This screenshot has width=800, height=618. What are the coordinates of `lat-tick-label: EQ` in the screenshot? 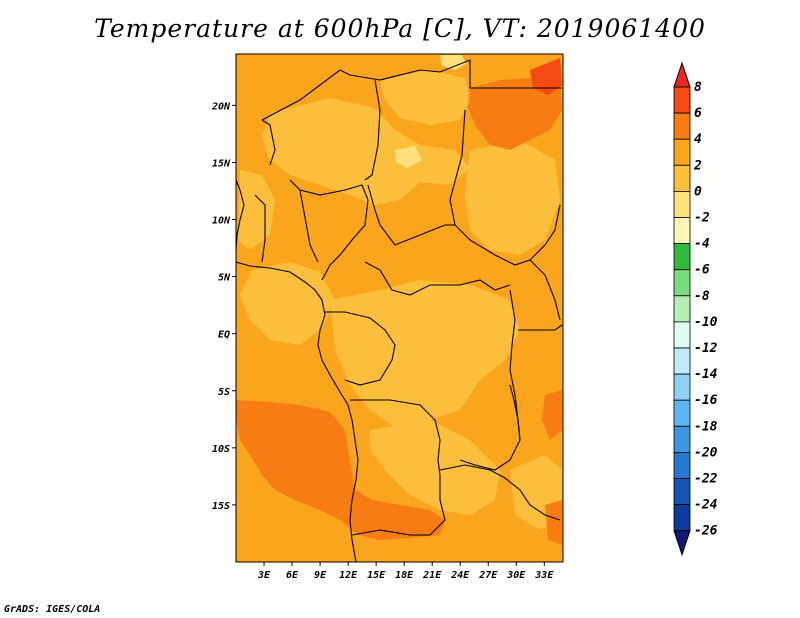 It's located at (224, 335).